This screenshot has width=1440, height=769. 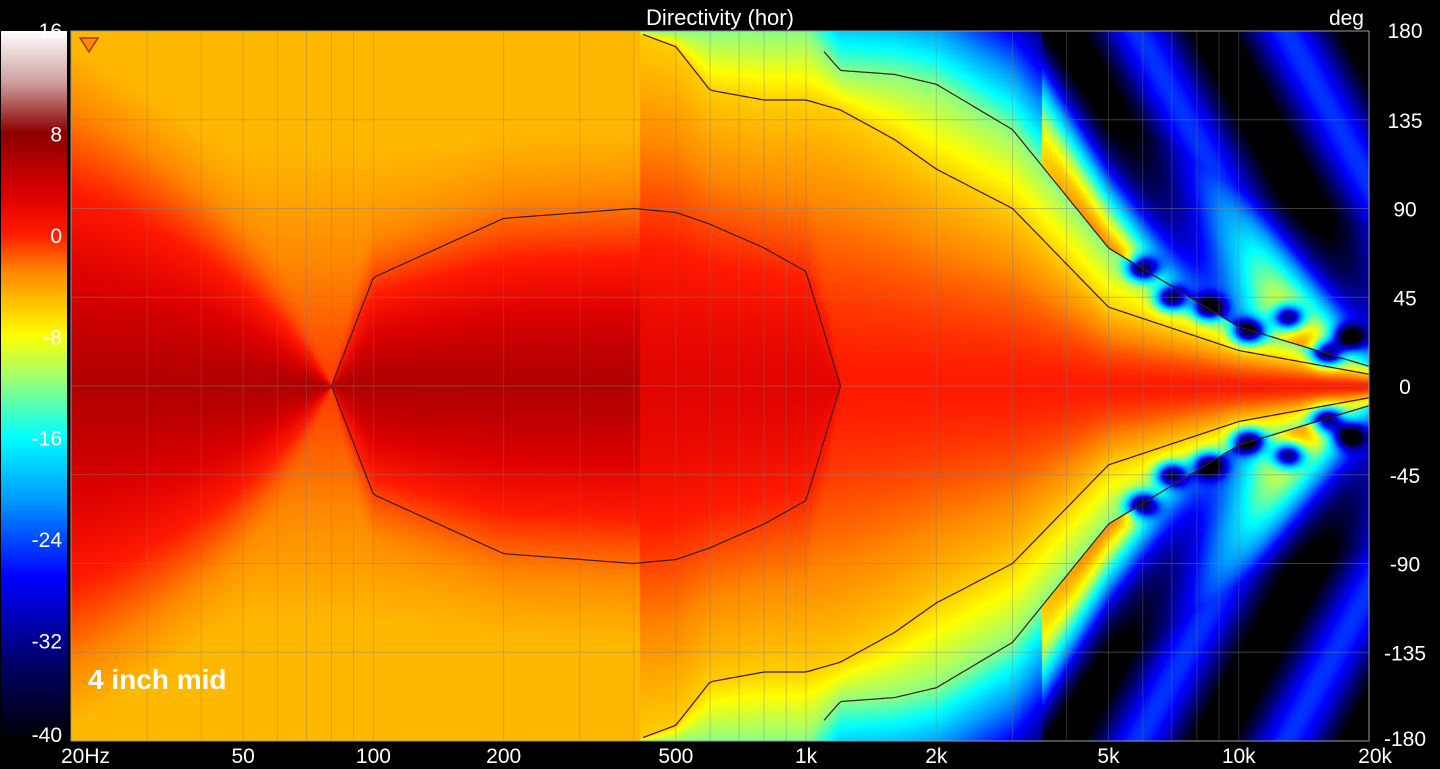 What do you see at coordinates (1375, 756) in the screenshot?
I see `x-tick-label: 20k` at bounding box center [1375, 756].